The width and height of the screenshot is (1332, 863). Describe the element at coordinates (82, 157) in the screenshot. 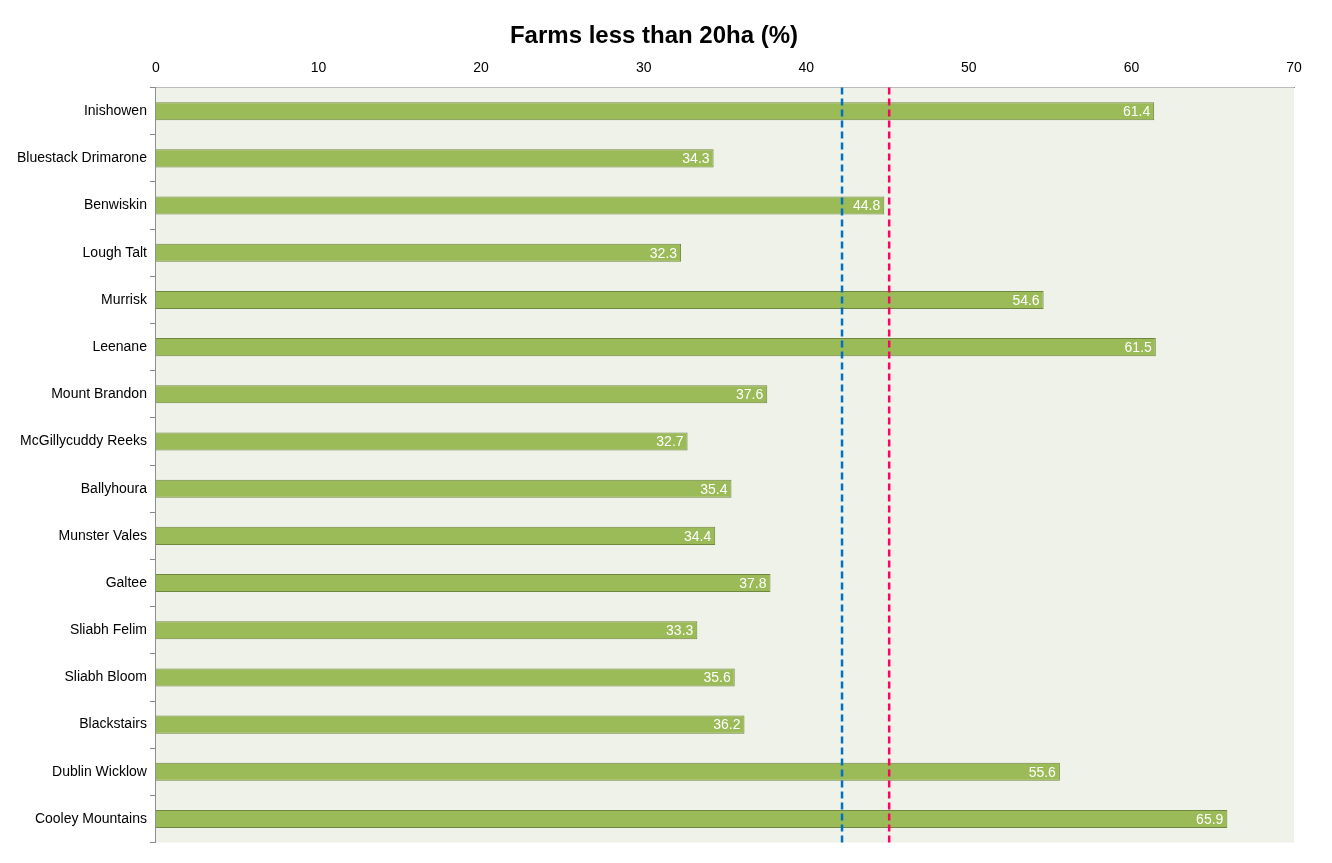

I see `y-tick-label: Bluestack Drimarone` at that location.